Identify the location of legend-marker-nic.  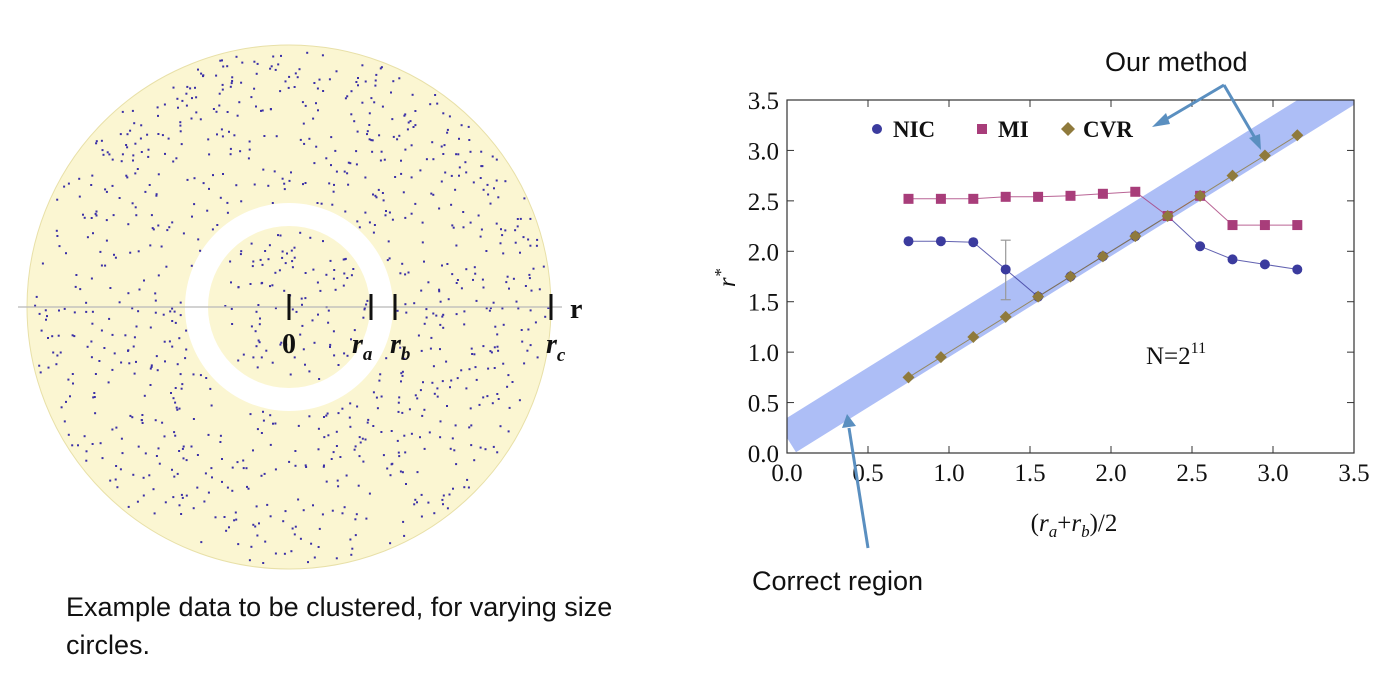
(877, 129).